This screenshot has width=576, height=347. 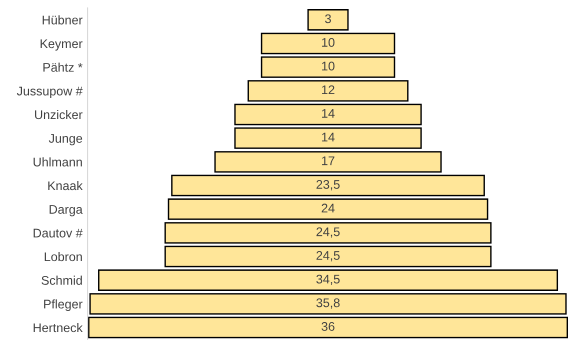 I want to click on data-label: 12, so click(x=328, y=89).